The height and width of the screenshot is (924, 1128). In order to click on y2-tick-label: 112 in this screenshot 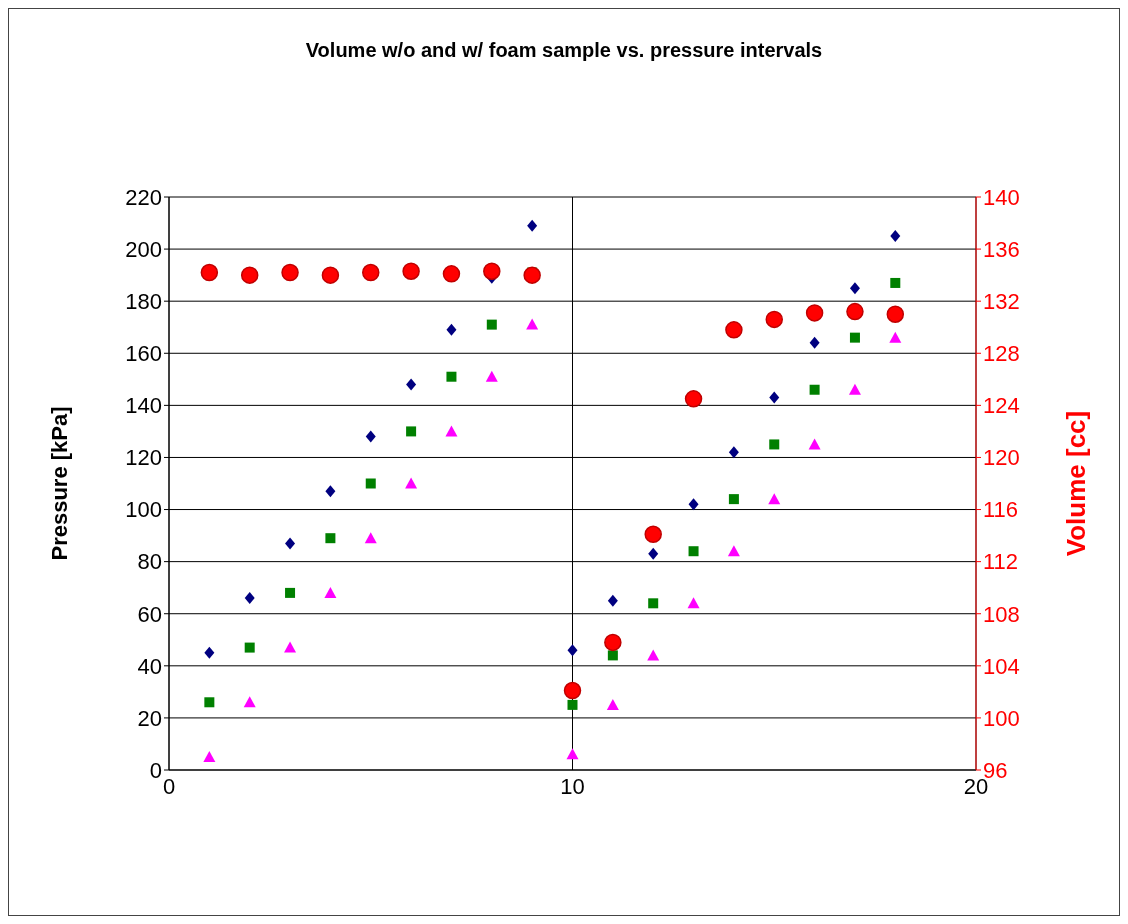, I will do `click(1001, 562)`.